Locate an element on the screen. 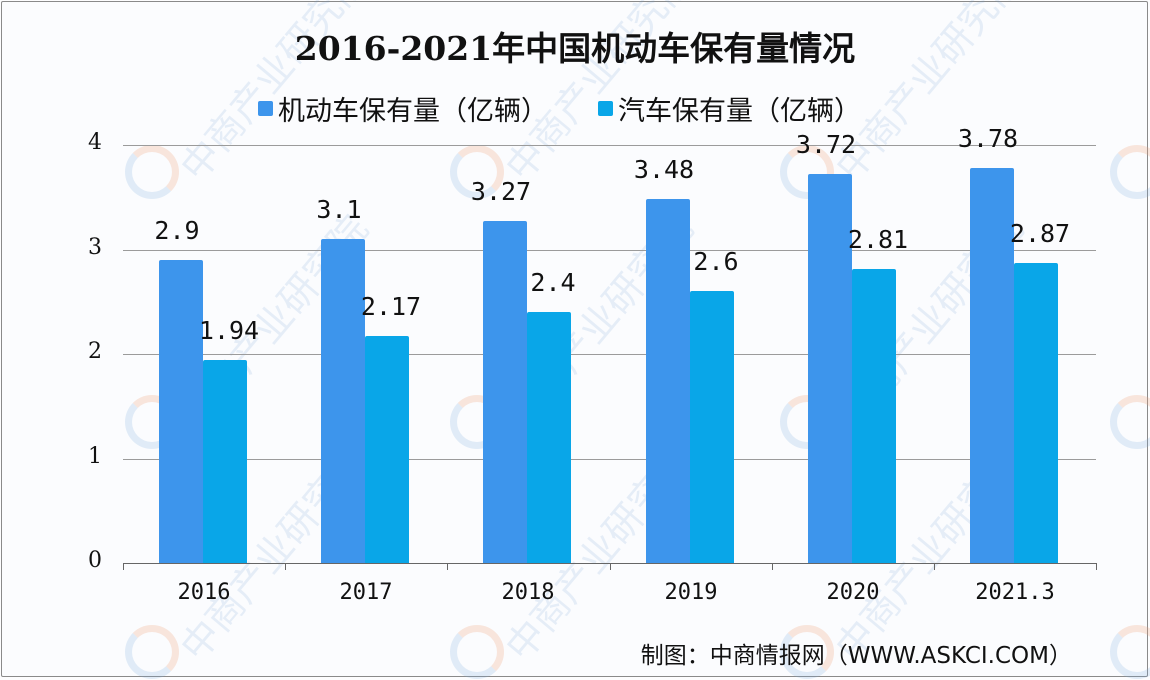 The image size is (1150, 680). source-footer: 制图：中商情报网（WWW.ASKCI.COM） is located at coordinates (856, 656).